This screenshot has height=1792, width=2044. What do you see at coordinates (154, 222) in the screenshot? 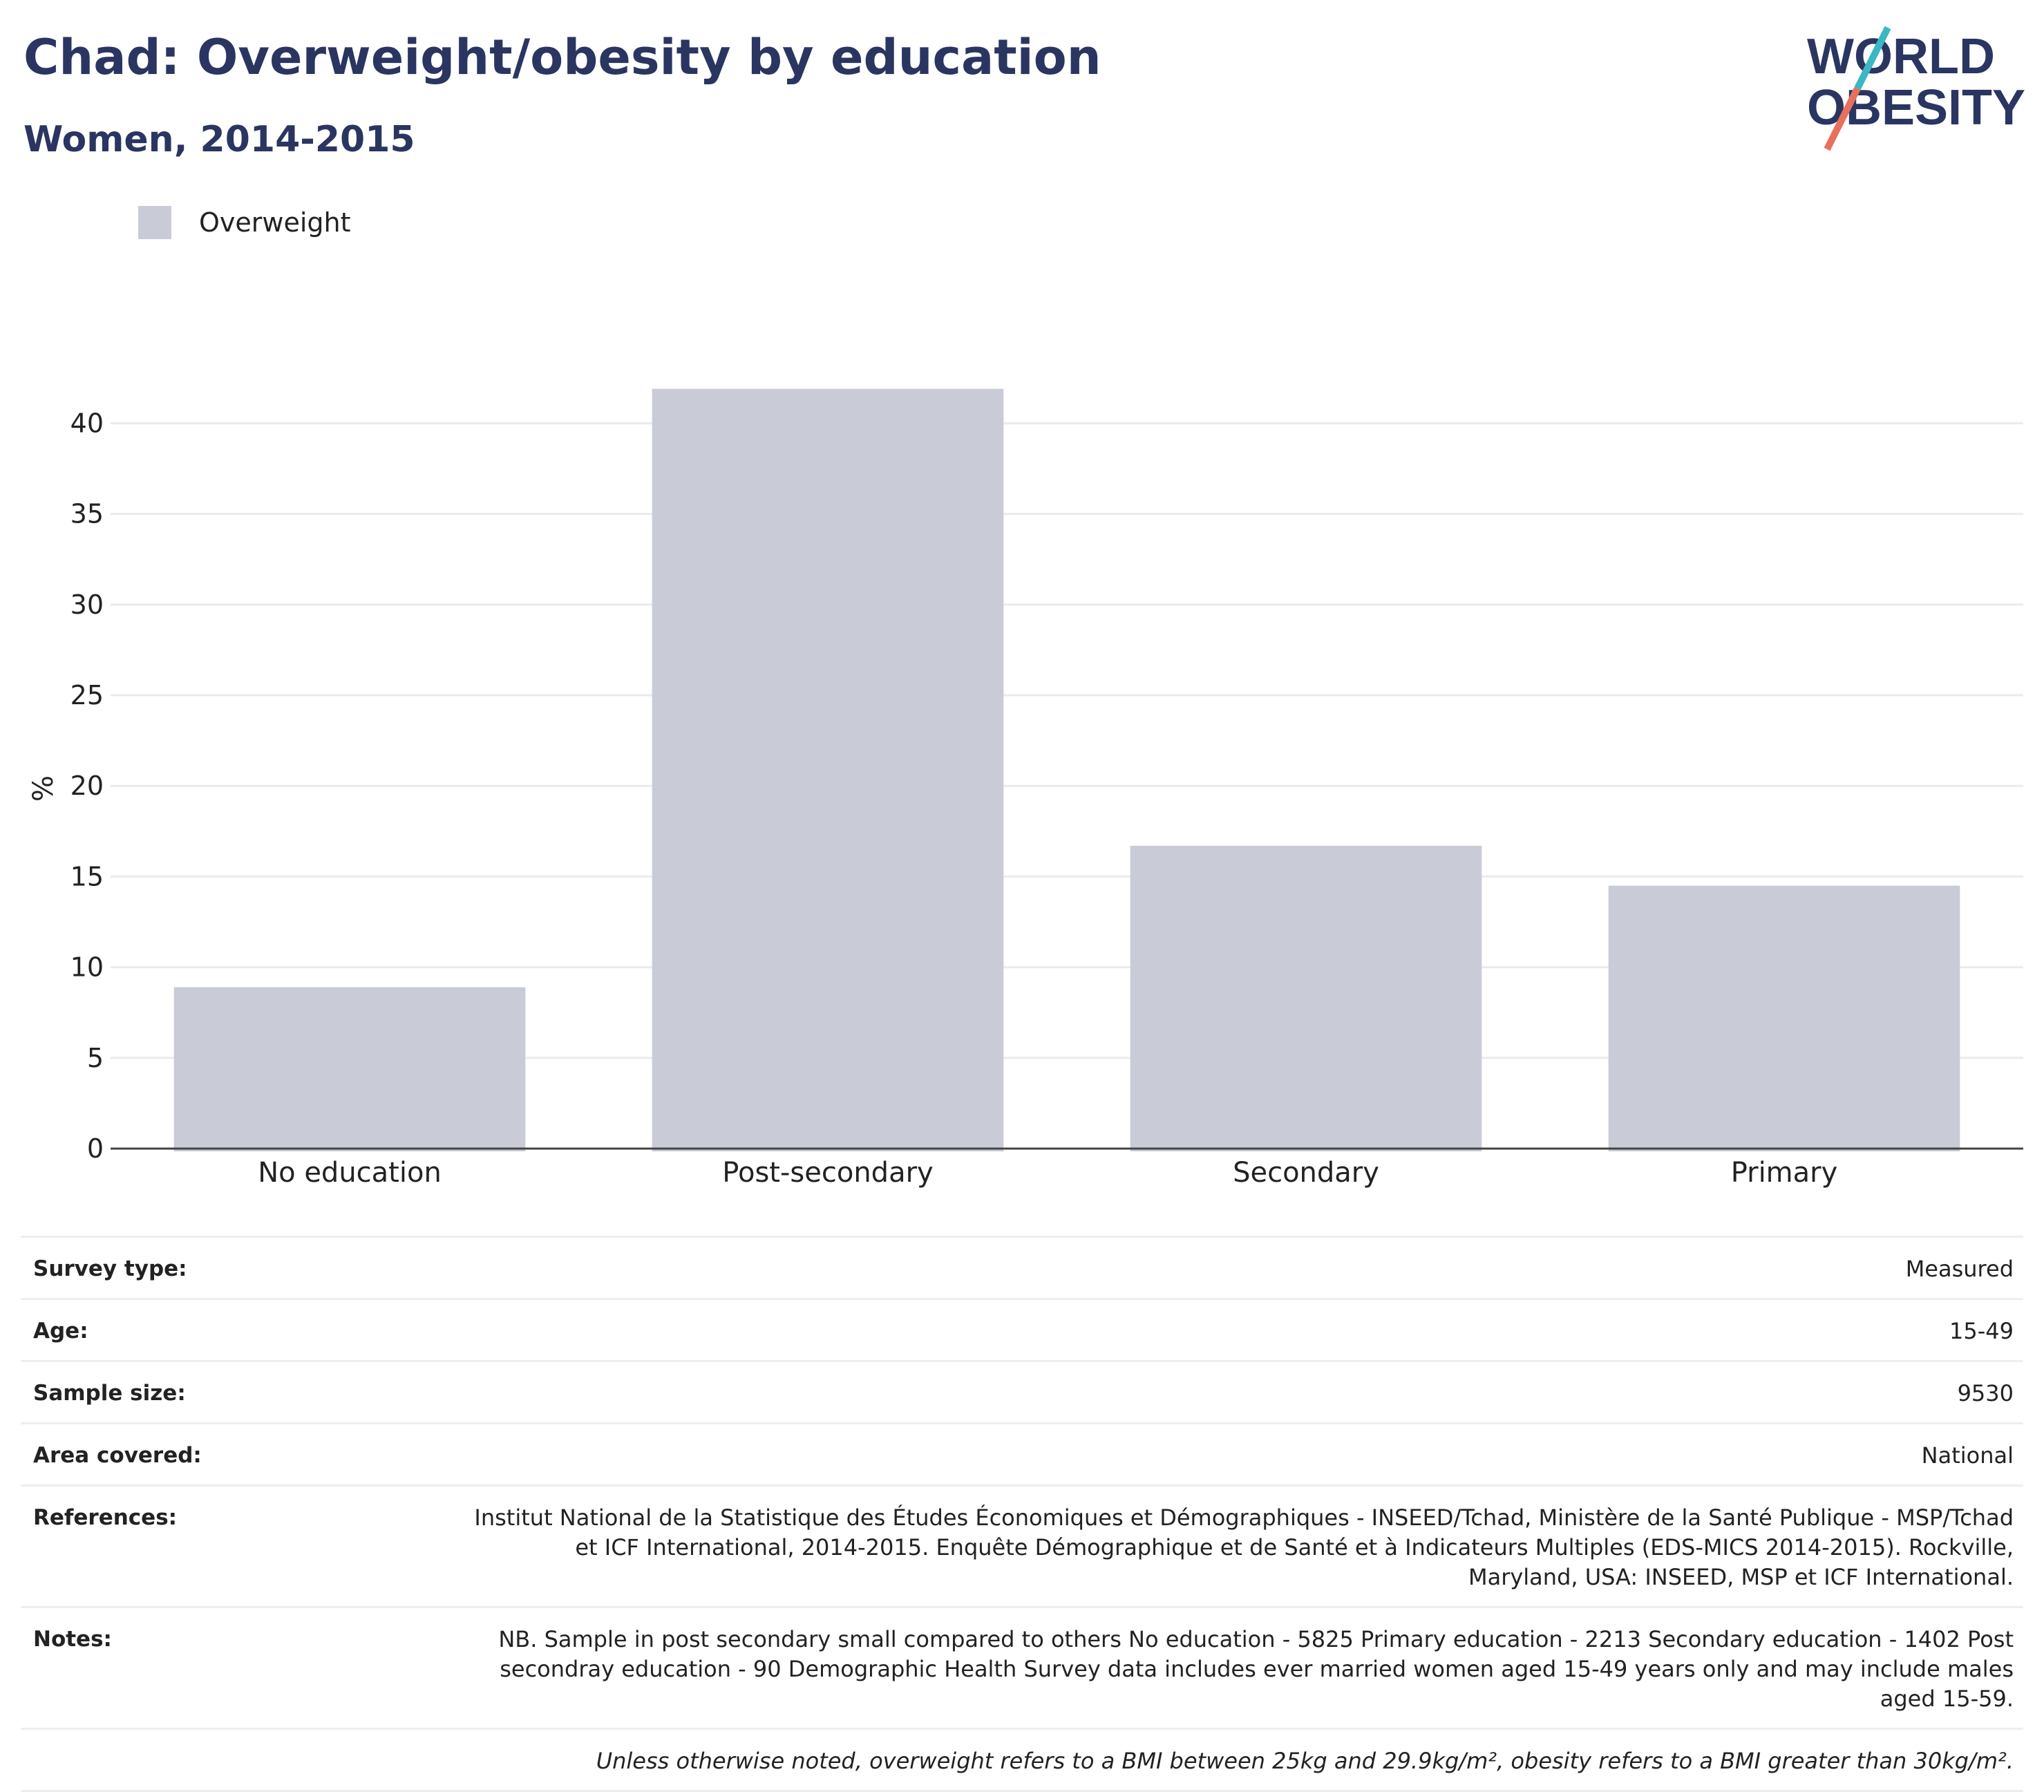
I see `legend-swatch-overweight` at bounding box center [154, 222].